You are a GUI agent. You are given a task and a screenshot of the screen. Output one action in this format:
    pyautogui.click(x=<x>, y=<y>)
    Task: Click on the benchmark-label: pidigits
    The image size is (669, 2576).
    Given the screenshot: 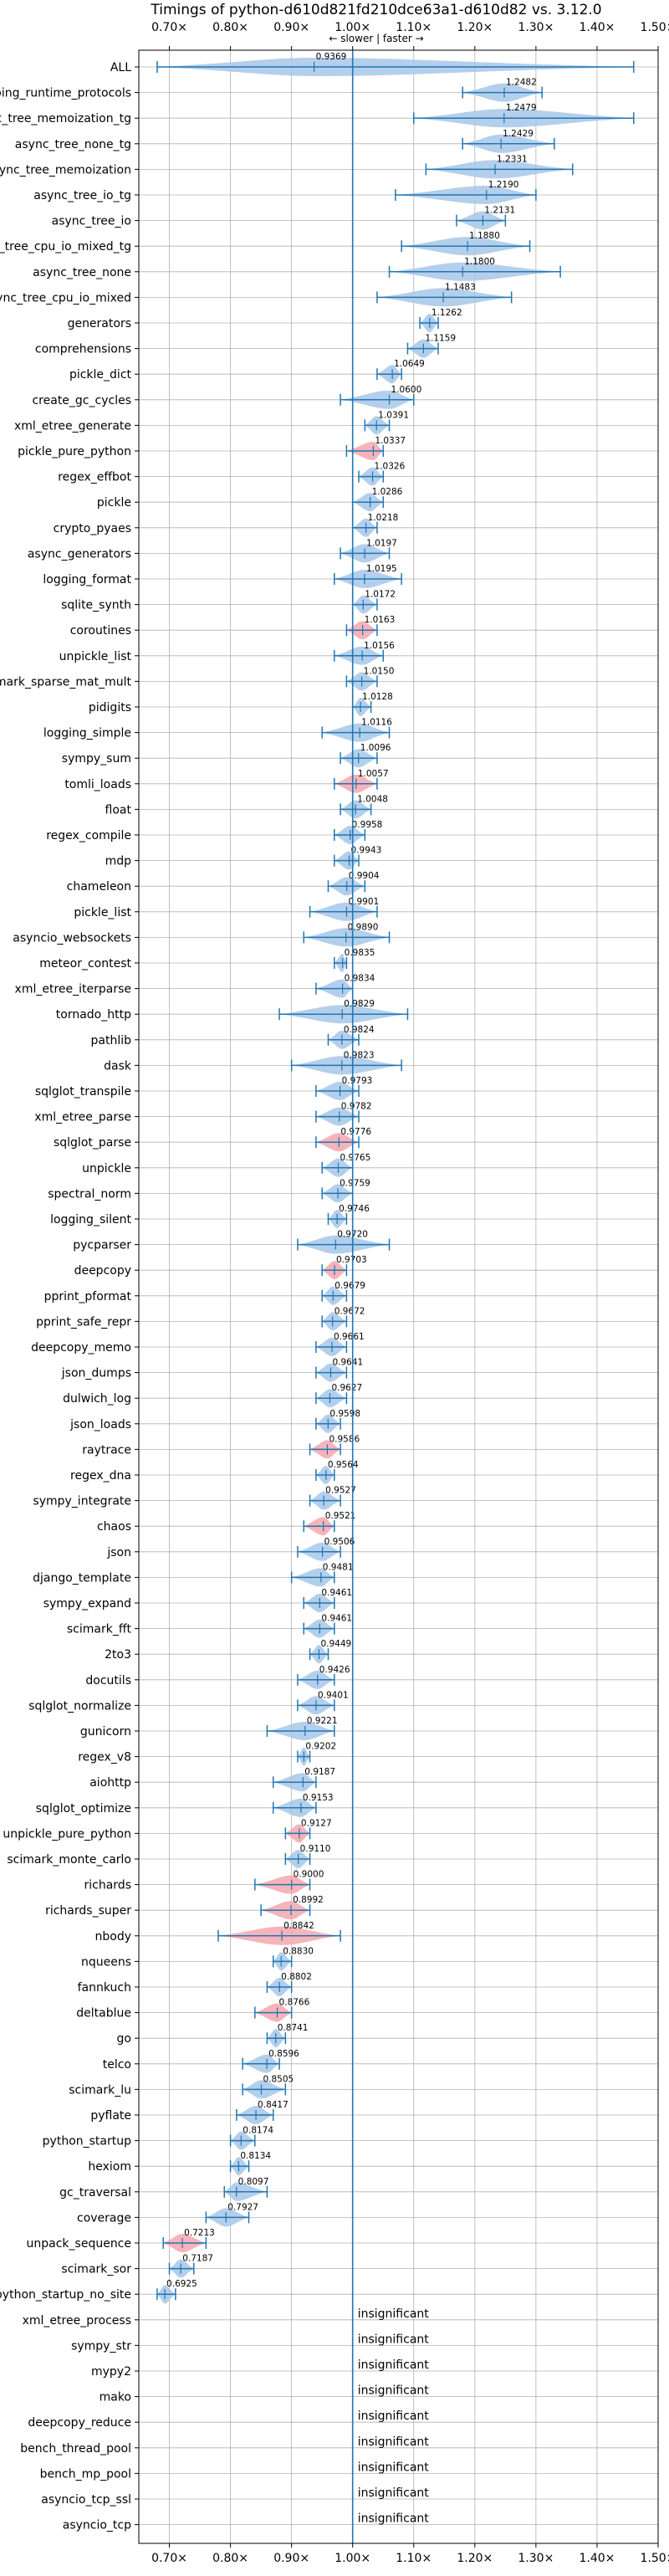 What is the action you would take?
    pyautogui.click(x=110, y=707)
    